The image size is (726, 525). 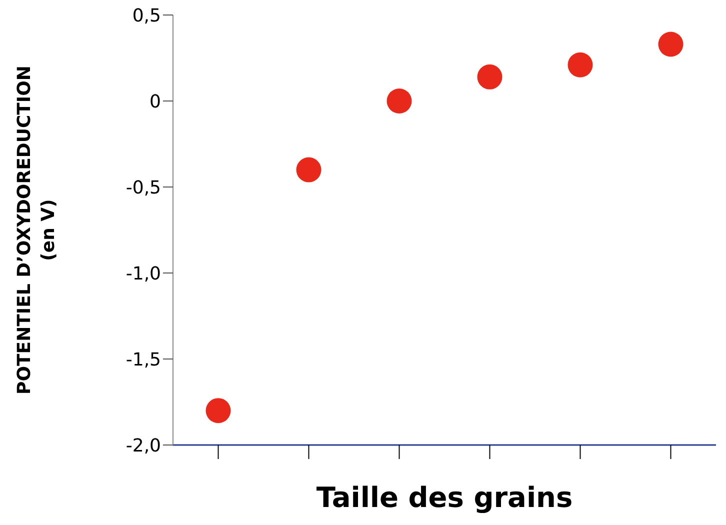 I want to click on y-tick-label: -0,5, so click(x=143, y=187).